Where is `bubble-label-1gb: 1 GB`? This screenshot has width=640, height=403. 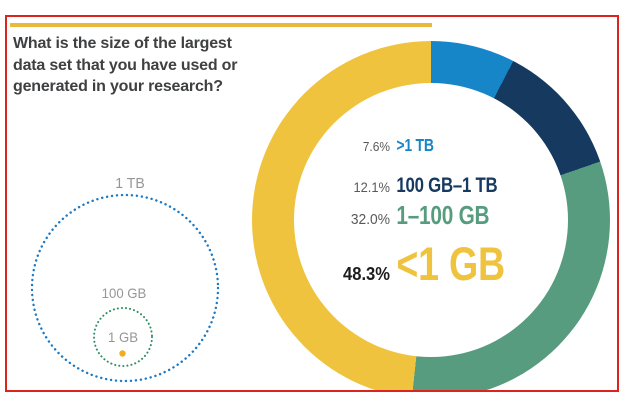 bubble-label-1gb: 1 GB is located at coordinates (123, 337).